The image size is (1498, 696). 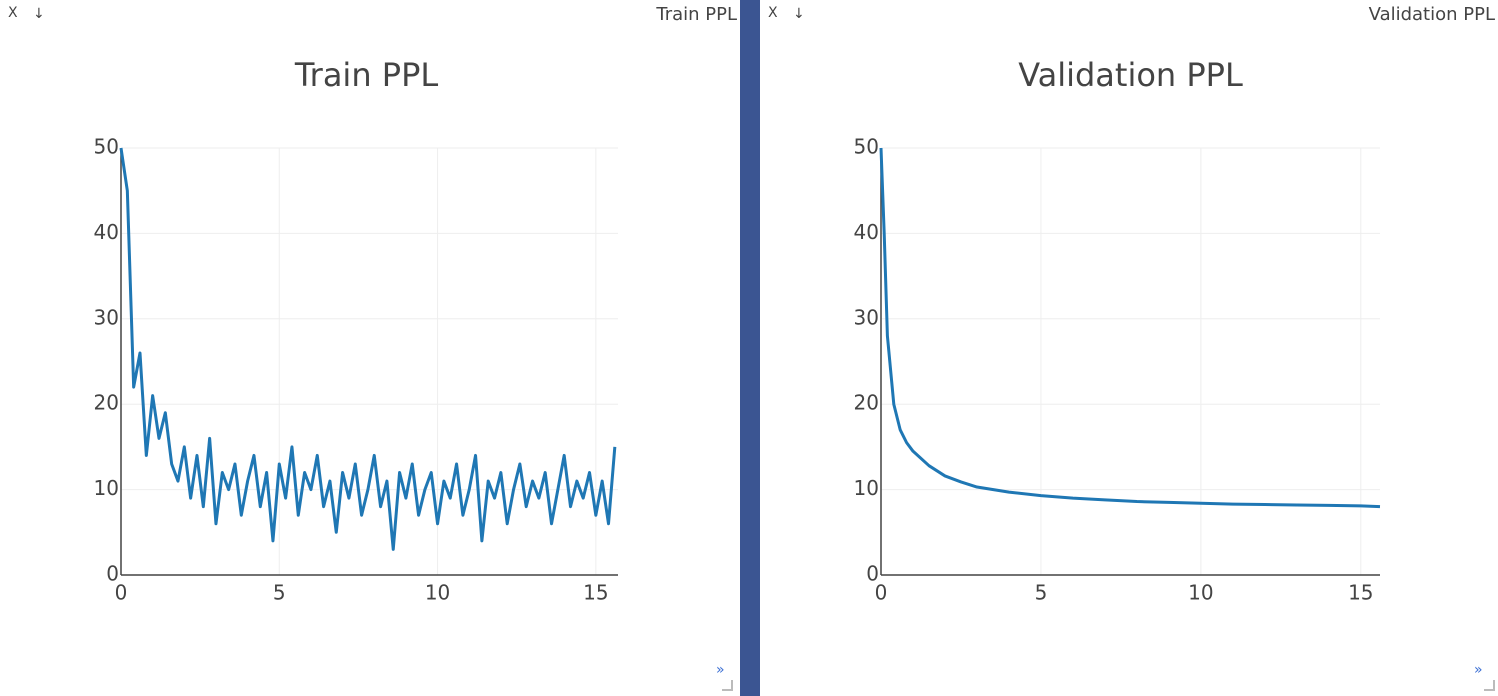 What do you see at coordinates (366, 75) in the screenshot?
I see `chart-title: Train PPL` at bounding box center [366, 75].